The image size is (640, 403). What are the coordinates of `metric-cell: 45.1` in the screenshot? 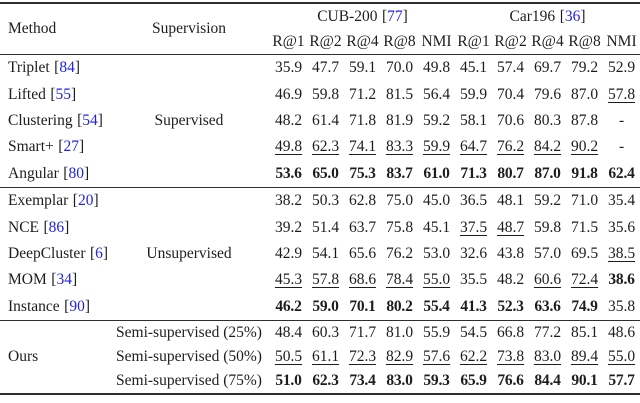 It's located at (436, 227).